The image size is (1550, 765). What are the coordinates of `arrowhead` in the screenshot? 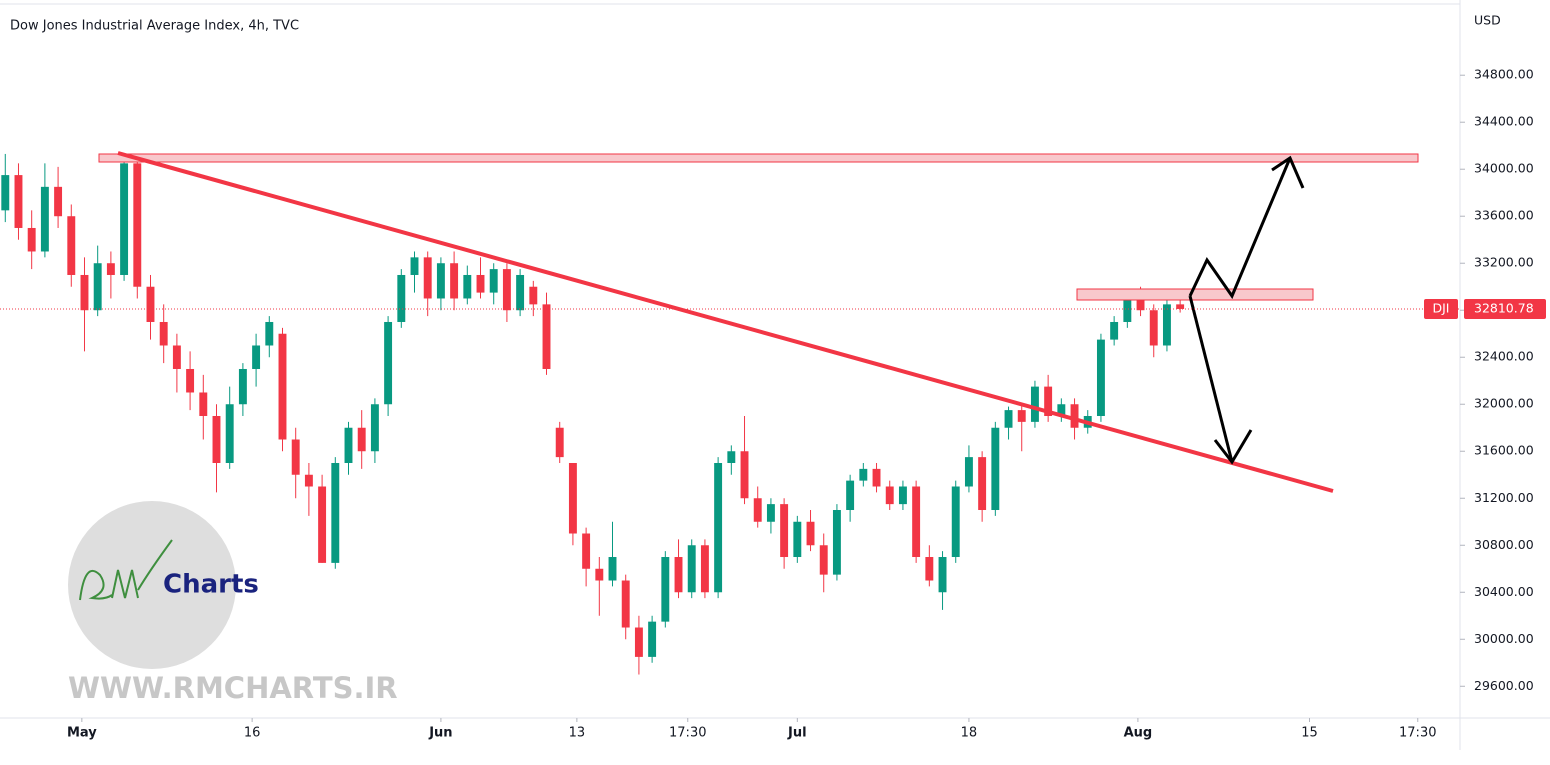 It's located at (1288, 172).